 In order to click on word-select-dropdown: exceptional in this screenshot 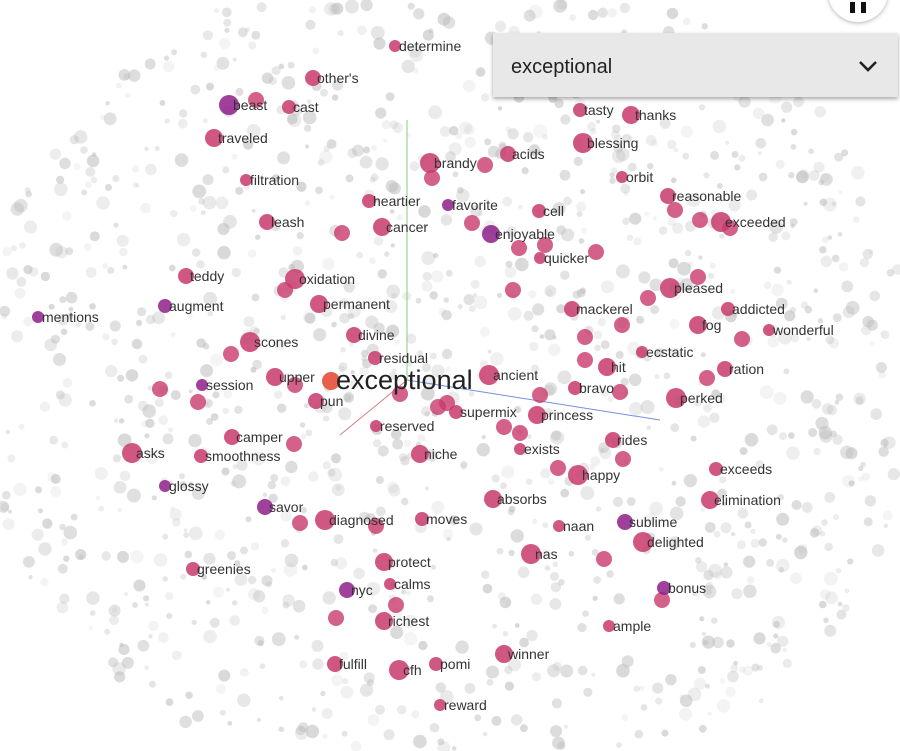, I will do `click(695, 65)`.